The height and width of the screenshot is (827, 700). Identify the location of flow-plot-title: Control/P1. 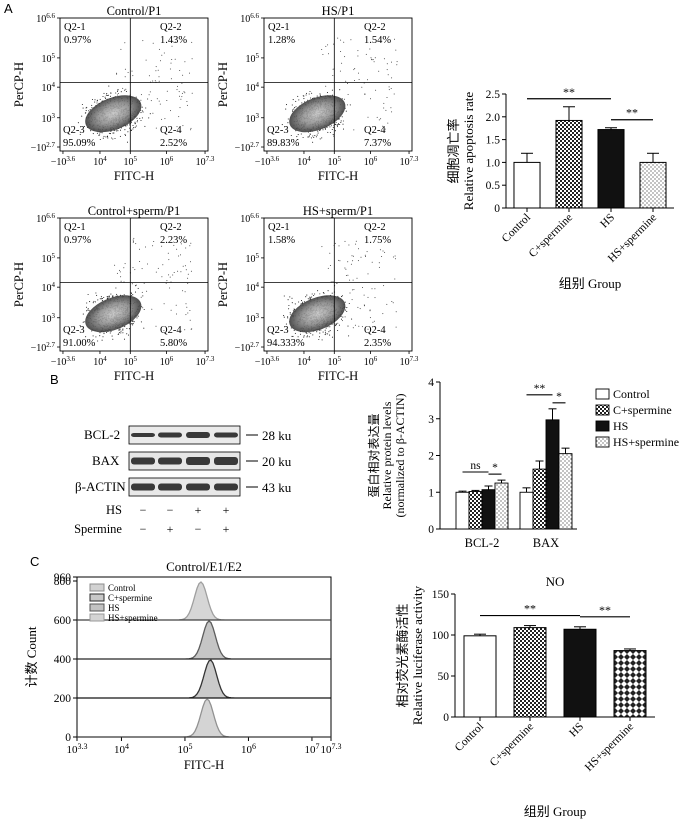
(134, 11).